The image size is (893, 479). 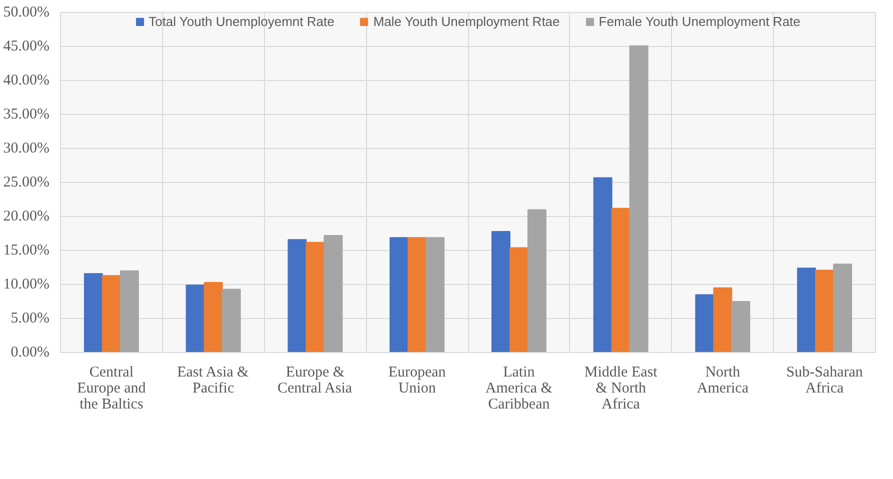 What do you see at coordinates (314, 380) in the screenshot?
I see `x-tick-label: Europe & Central Asia` at bounding box center [314, 380].